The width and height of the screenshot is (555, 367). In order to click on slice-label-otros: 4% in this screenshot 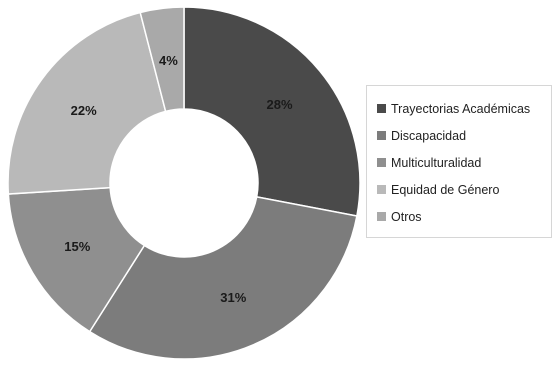, I will do `click(168, 60)`.